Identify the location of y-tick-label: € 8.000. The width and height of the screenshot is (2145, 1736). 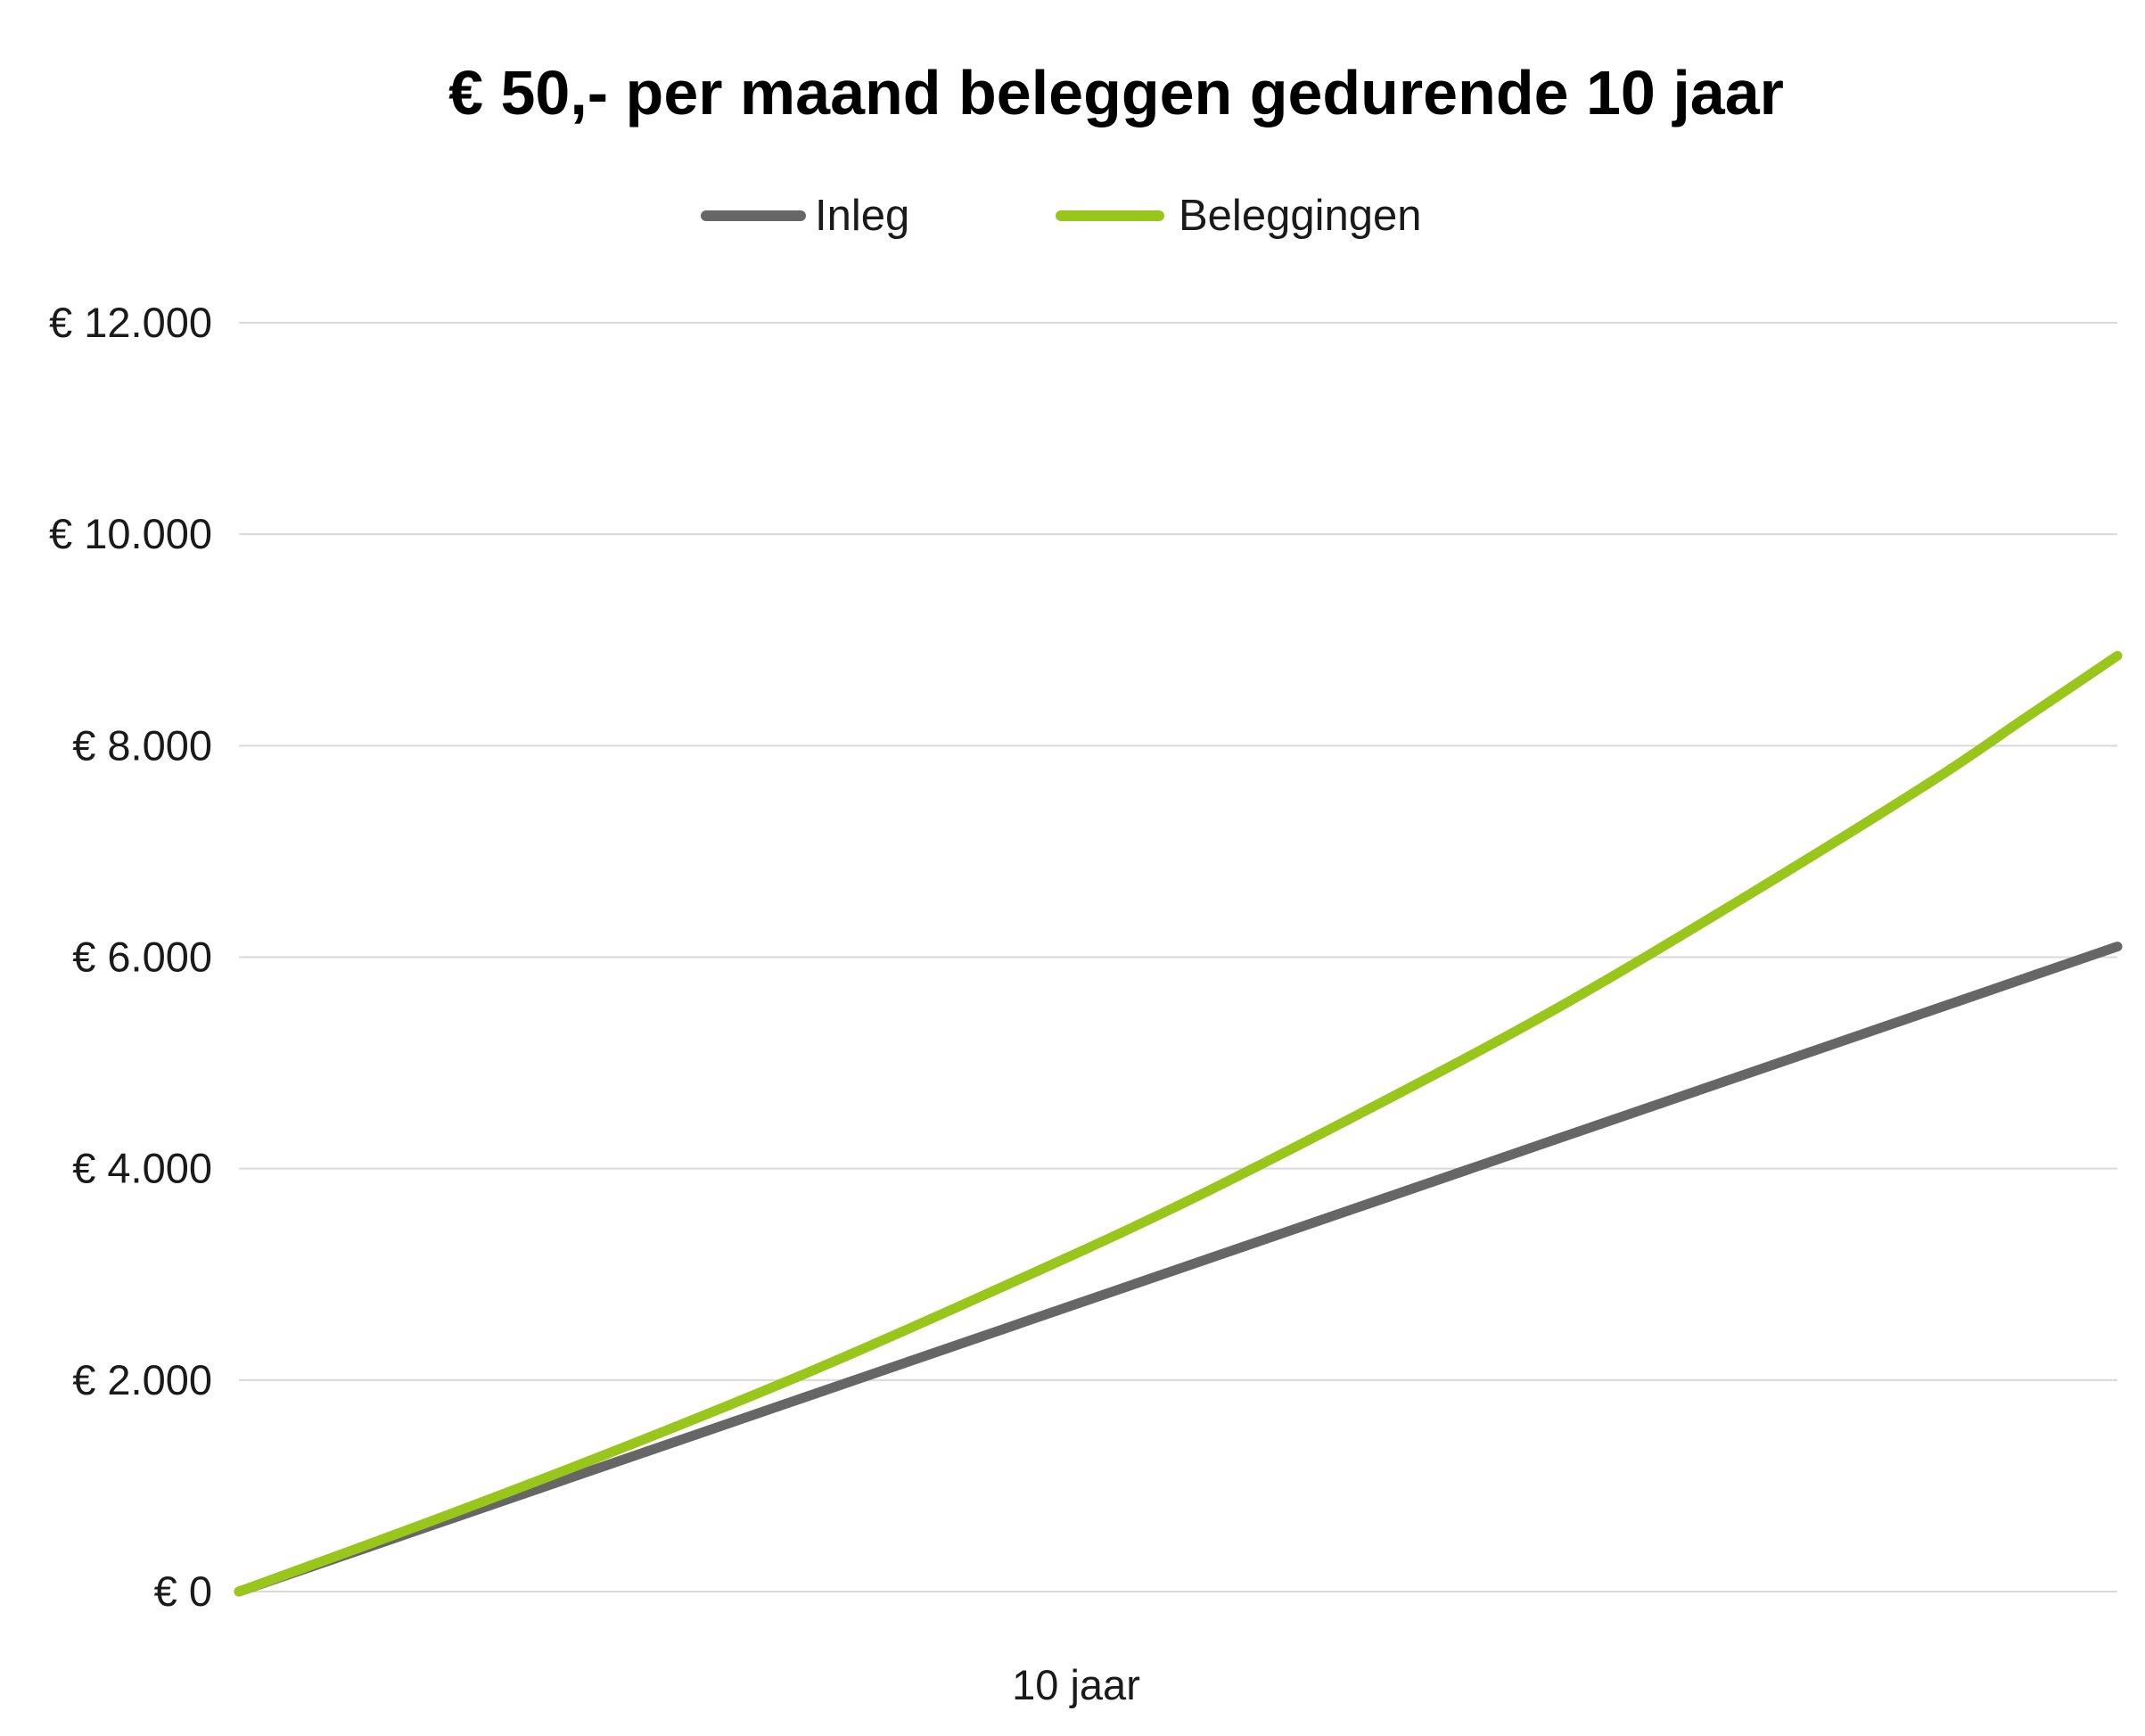
(142, 745).